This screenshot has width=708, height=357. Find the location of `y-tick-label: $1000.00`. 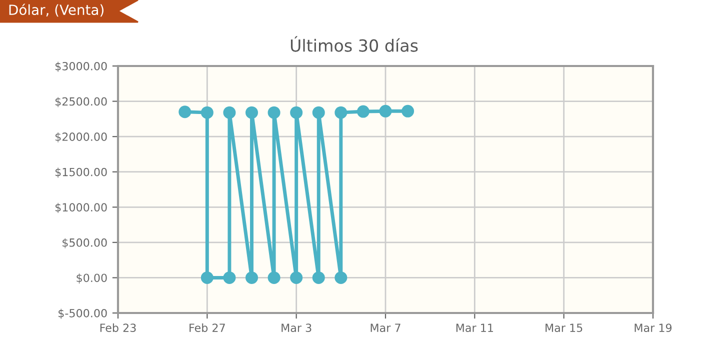

y-tick-label: $1000.00 is located at coordinates (81, 207).